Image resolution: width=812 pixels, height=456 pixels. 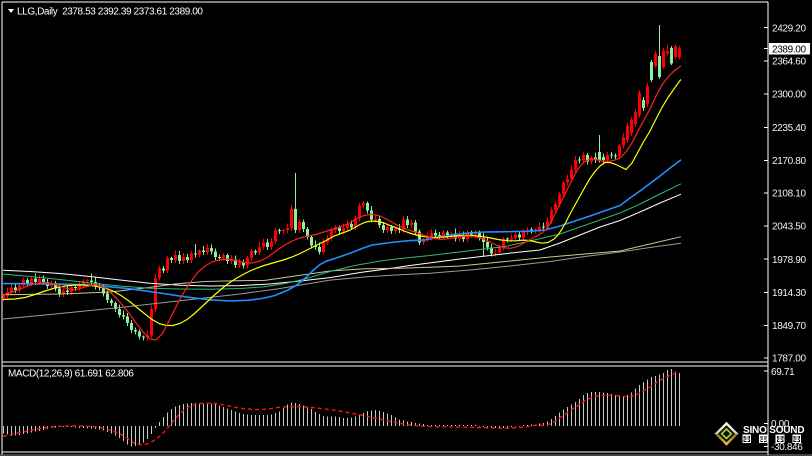 I want to click on svg-text: 2235.40, so click(x=789, y=128).